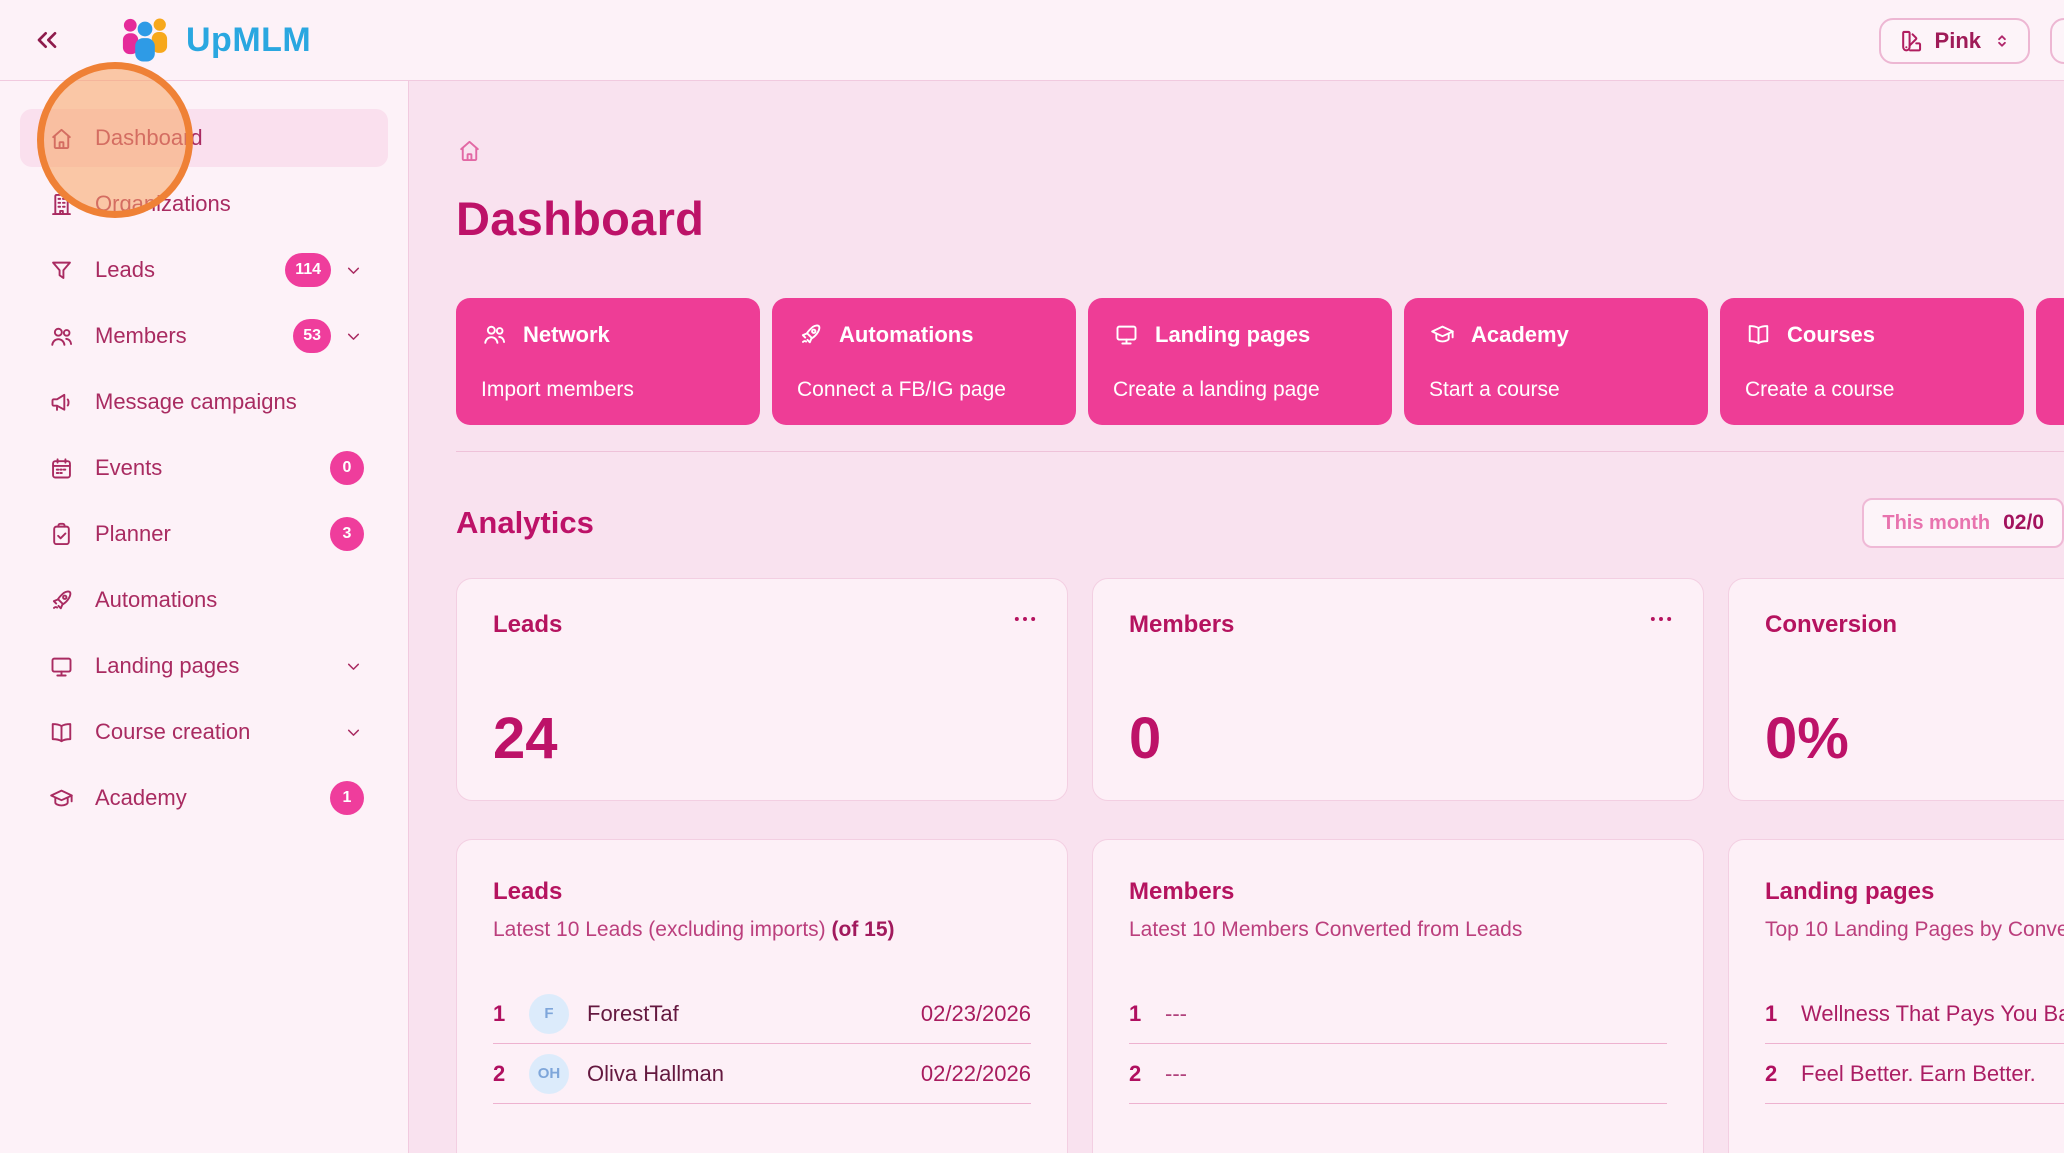  Describe the element at coordinates (469, 150) in the screenshot. I see `breadcrumb-home-icon` at that location.